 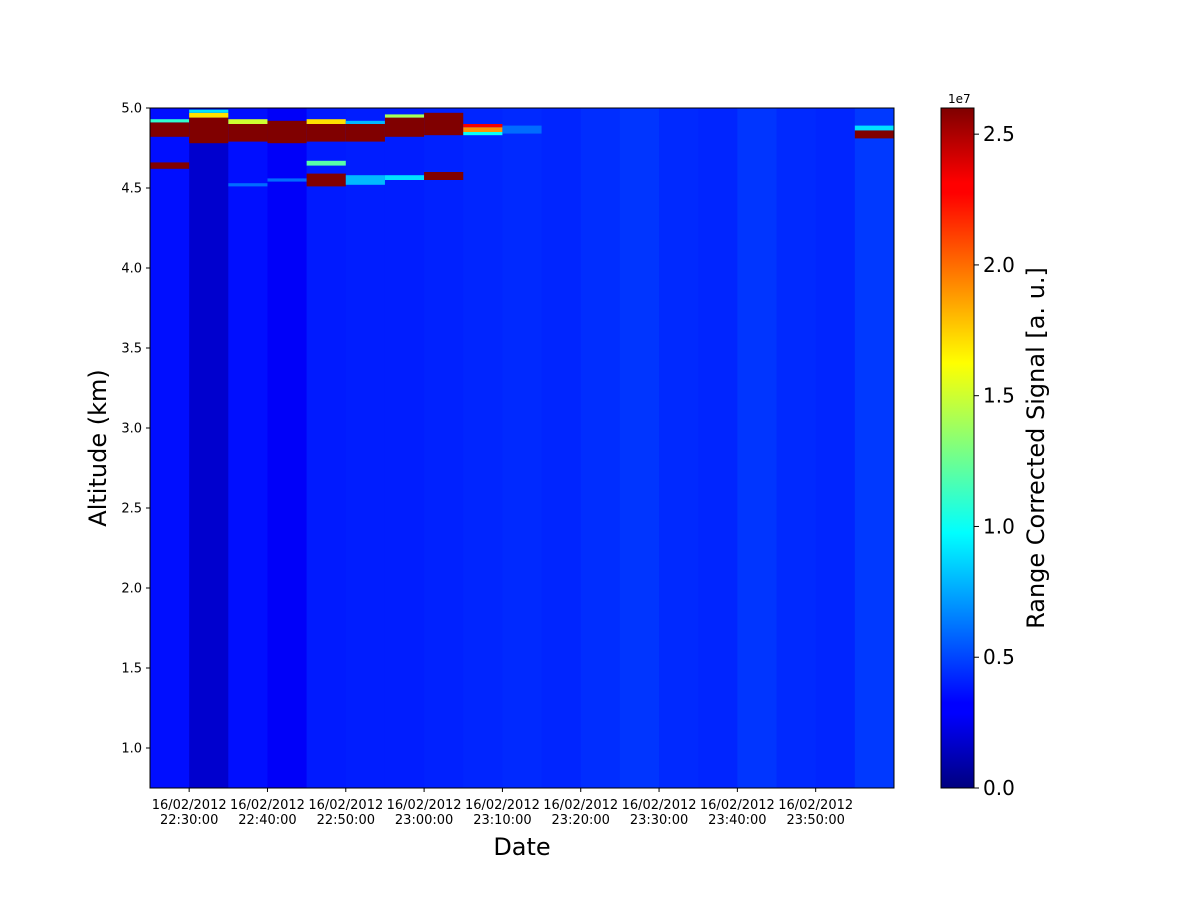 What do you see at coordinates (999, 265) in the screenshot?
I see `colorbar-tick-label: 2.0` at bounding box center [999, 265].